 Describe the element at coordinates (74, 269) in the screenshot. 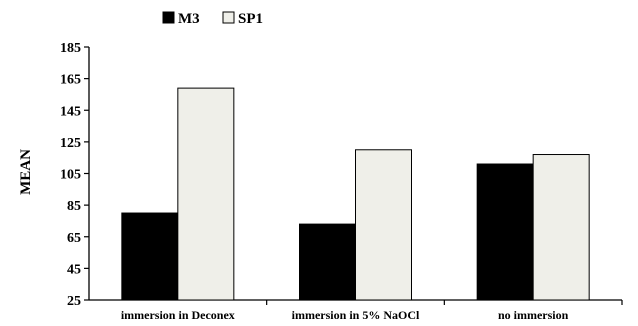

I see `y-tick-label: 45` at that location.